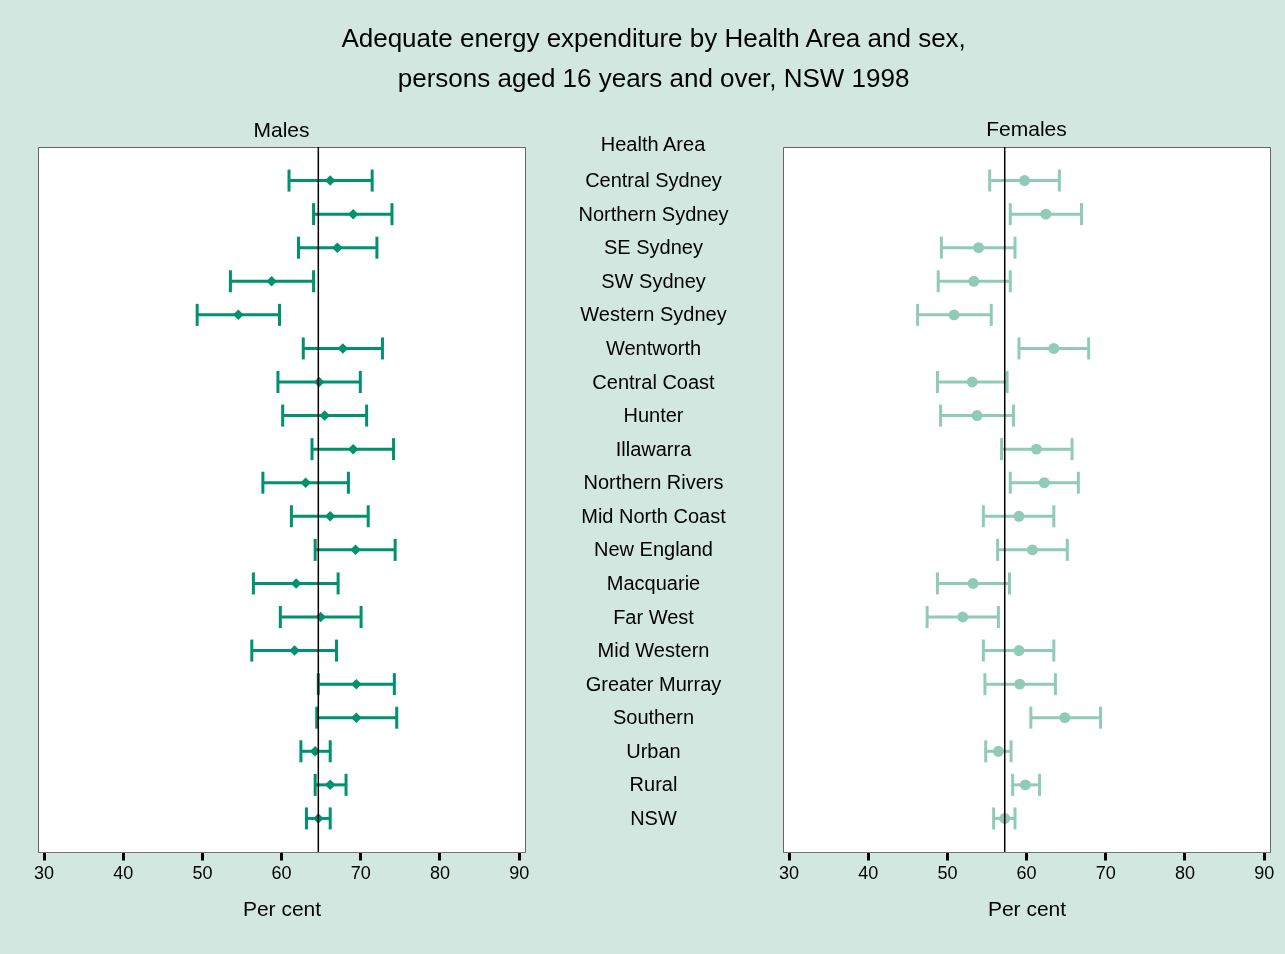 This screenshot has height=954, width=1285. What do you see at coordinates (654, 515) in the screenshot?
I see `y-tick-label: Mid North Coast` at bounding box center [654, 515].